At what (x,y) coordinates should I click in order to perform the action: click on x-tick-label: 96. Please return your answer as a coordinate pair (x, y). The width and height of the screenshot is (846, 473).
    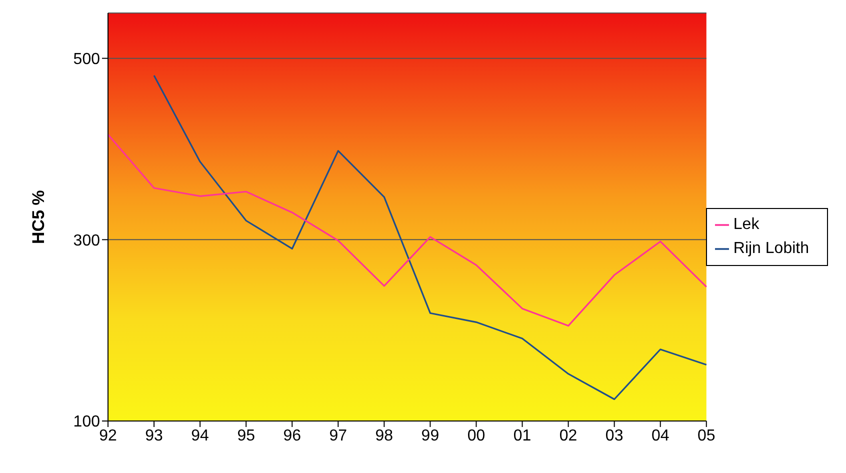
    Looking at the image, I should click on (292, 435).